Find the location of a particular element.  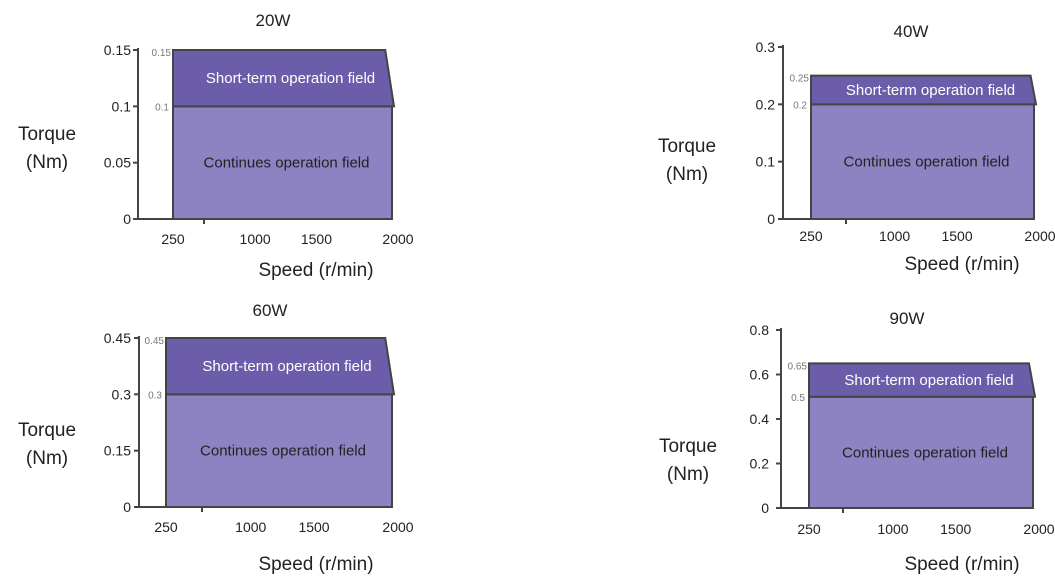

chart-title: 60W is located at coordinates (270, 310).